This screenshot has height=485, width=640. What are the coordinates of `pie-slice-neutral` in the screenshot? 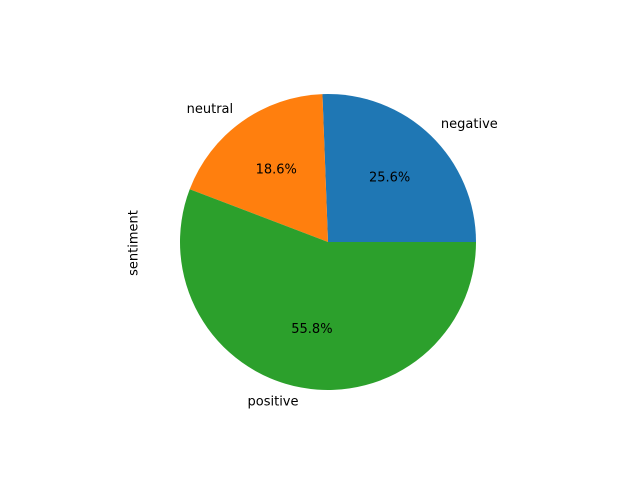 It's located at (258, 168).